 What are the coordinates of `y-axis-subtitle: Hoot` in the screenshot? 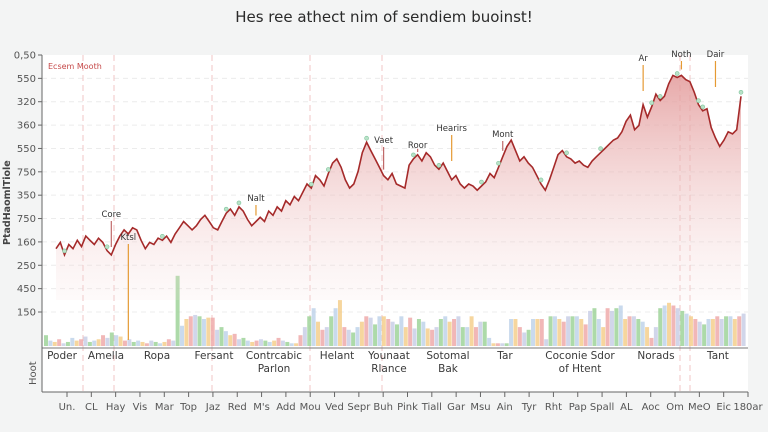 It's located at (33, 373).